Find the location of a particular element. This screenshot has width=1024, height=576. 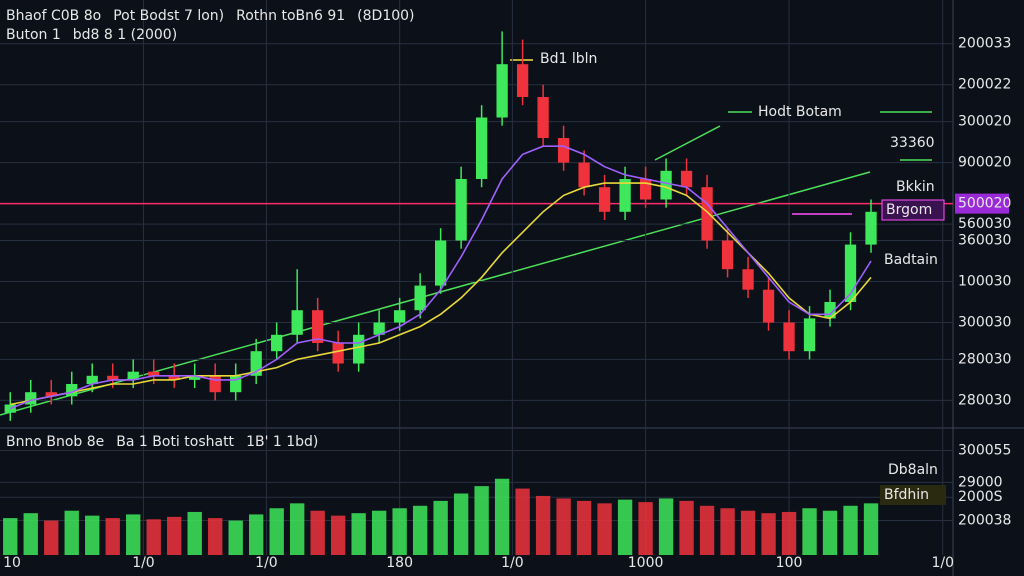

y-tick-label: 500020 is located at coordinates (984, 204).